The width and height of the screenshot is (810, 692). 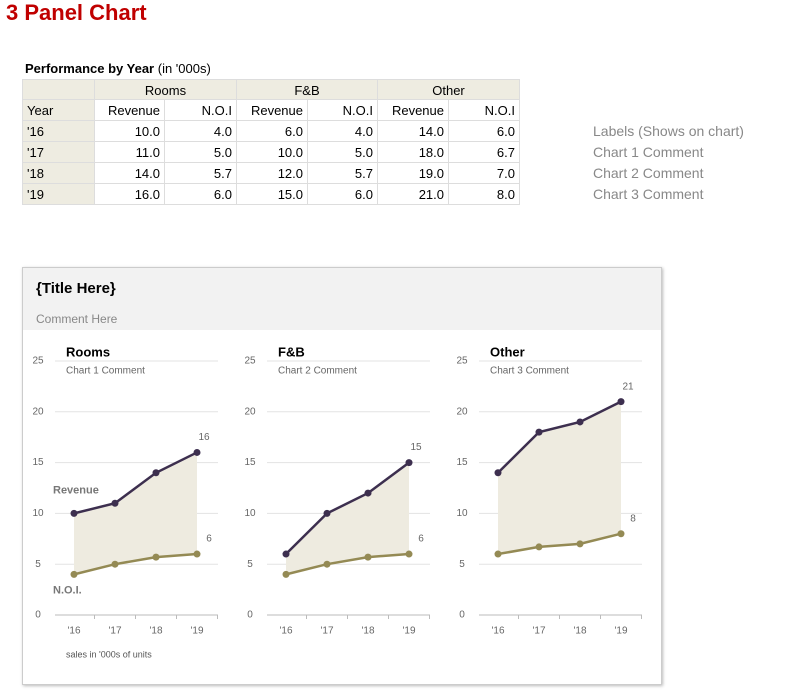 What do you see at coordinates (484, 152) in the screenshot?
I see `table-cell: 6.7` at bounding box center [484, 152].